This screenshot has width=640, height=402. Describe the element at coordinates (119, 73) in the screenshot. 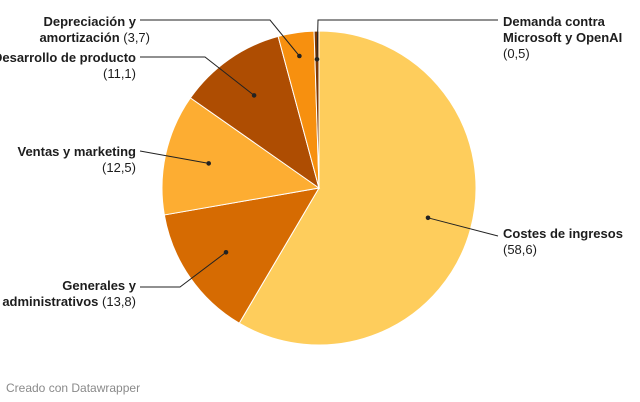

I see `slice-value-desarrollo: (11,1)` at that location.